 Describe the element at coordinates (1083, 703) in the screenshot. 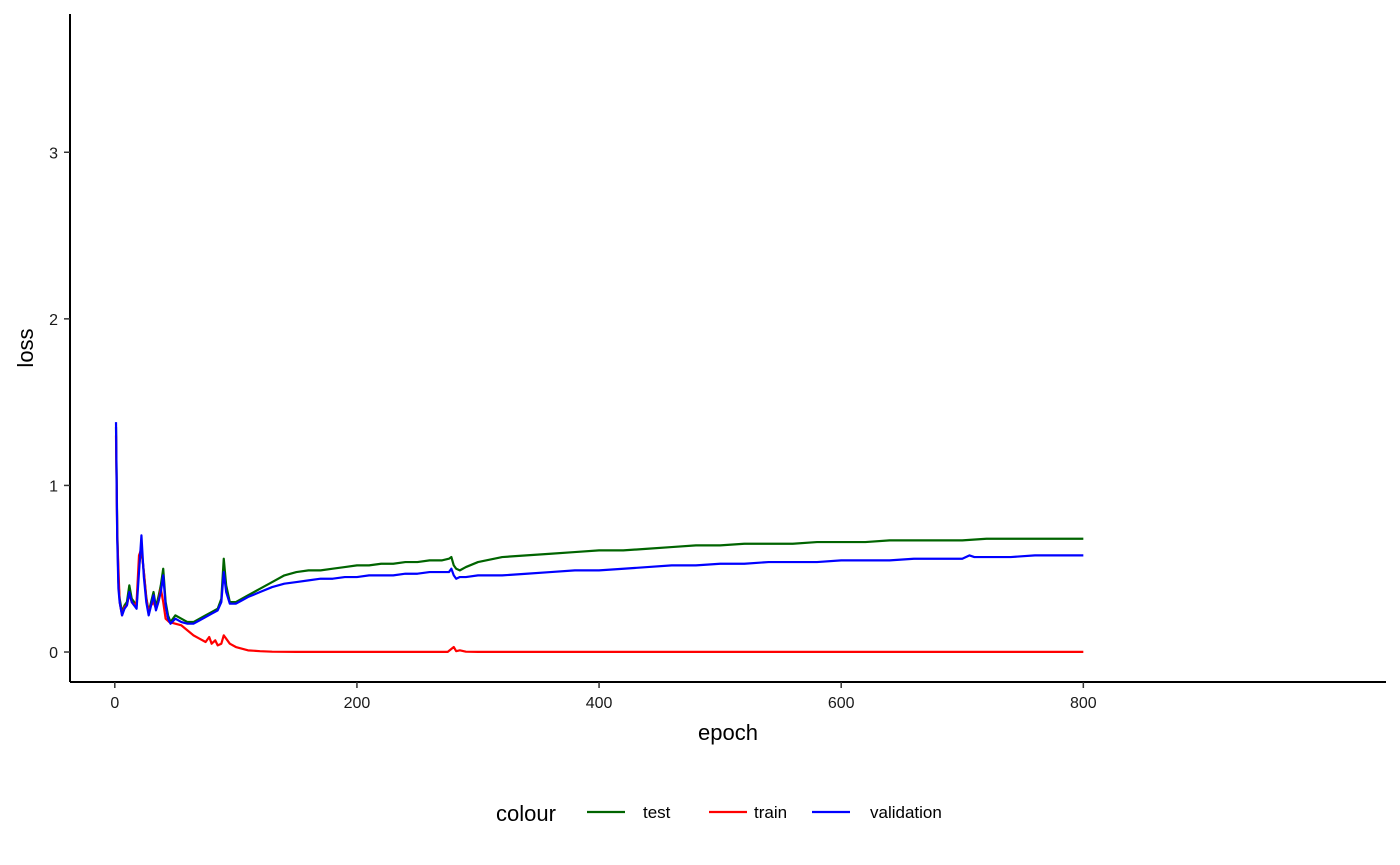

I see `x-tick-label: 800` at that location.